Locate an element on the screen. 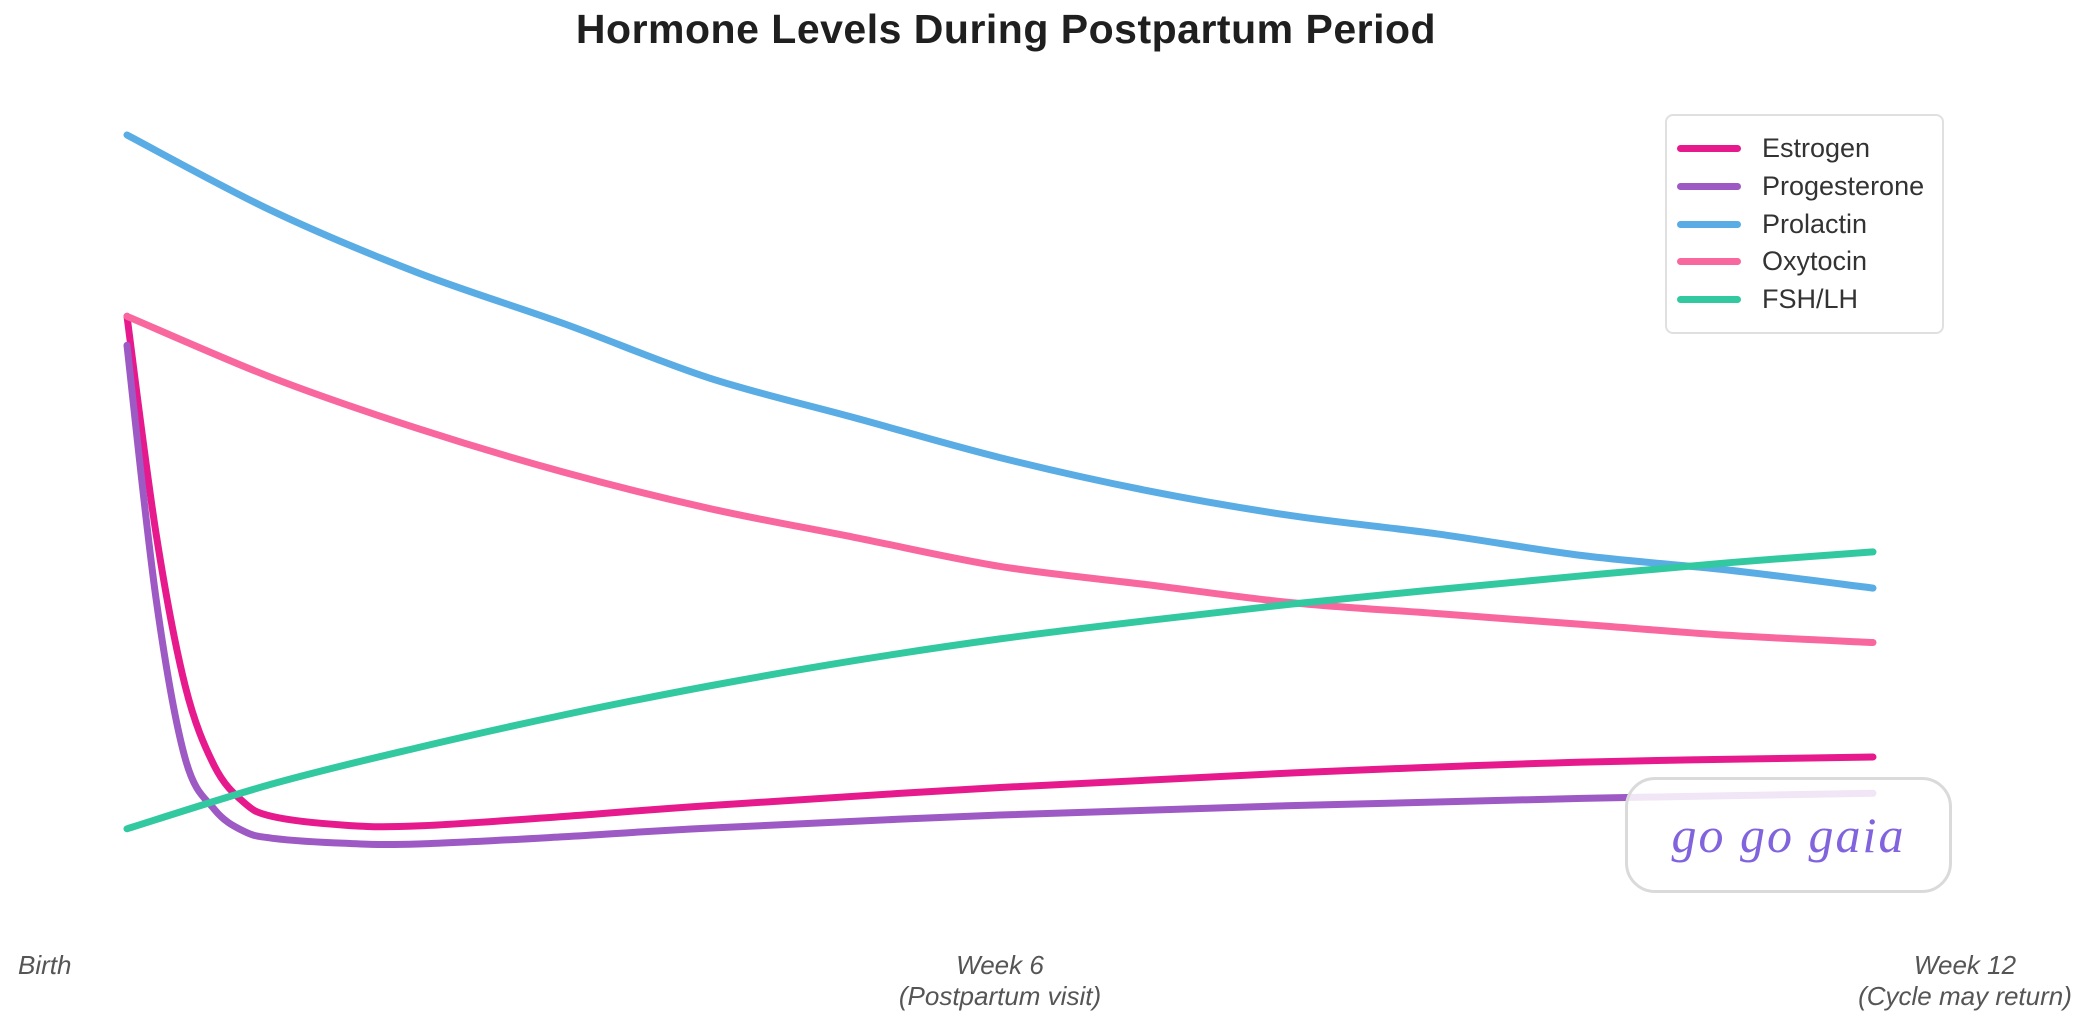 This screenshot has height=1023, width=2076. legend-item-oxytocin: Oxytocin is located at coordinates (1802, 261).